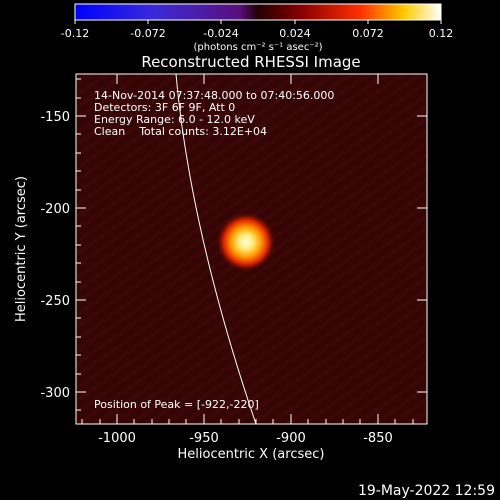  What do you see at coordinates (55, 301) in the screenshot?
I see `y-tick-label: -250` at bounding box center [55, 301].